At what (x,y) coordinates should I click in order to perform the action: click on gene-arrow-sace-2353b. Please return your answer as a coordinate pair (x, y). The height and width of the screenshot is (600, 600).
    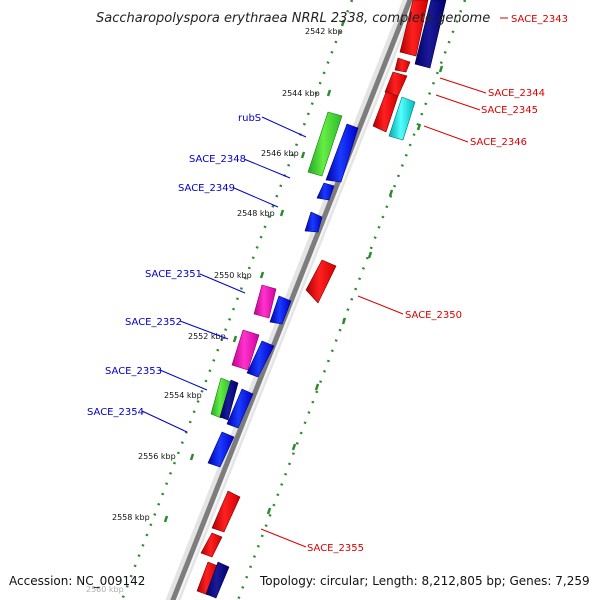
    Looking at the image, I should click on (229, 400).